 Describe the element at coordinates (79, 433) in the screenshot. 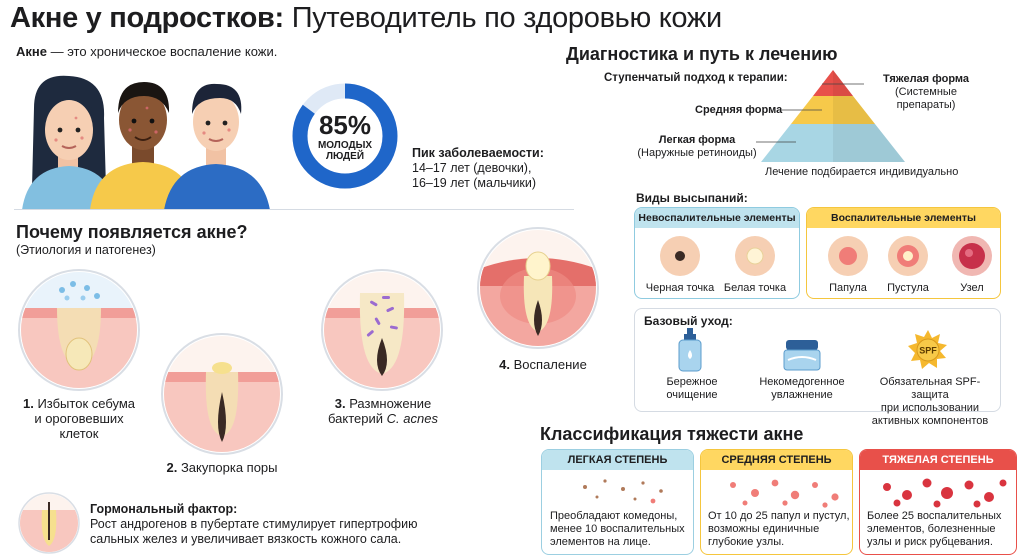

I see `step1-line3: клеток` at that location.